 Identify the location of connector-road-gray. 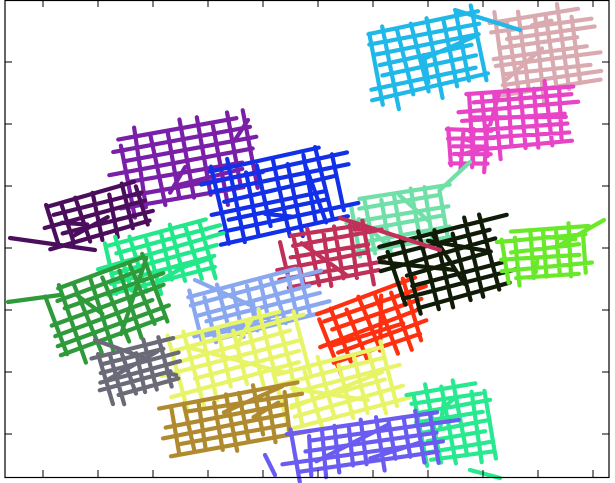
(122, 350).